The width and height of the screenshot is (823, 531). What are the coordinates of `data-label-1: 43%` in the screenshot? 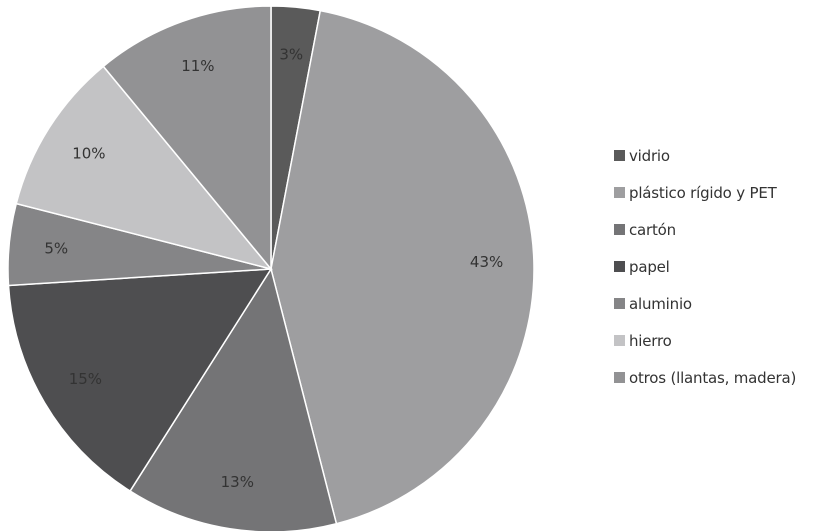 It's located at (486, 262).